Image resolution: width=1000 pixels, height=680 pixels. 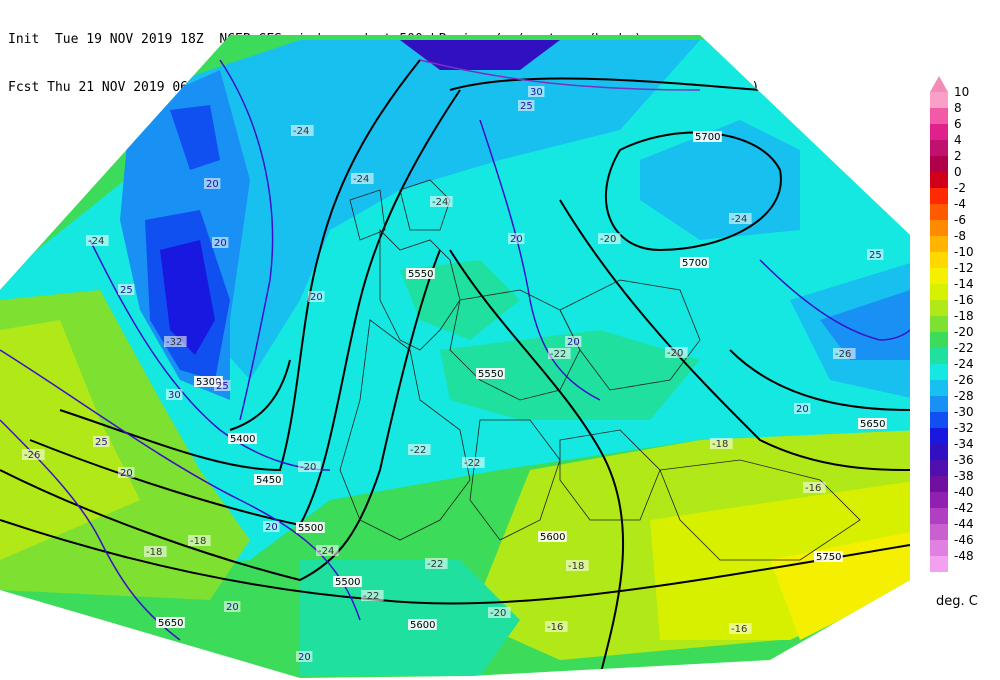 I want to click on legend-row: -32, so click(x=965, y=432).